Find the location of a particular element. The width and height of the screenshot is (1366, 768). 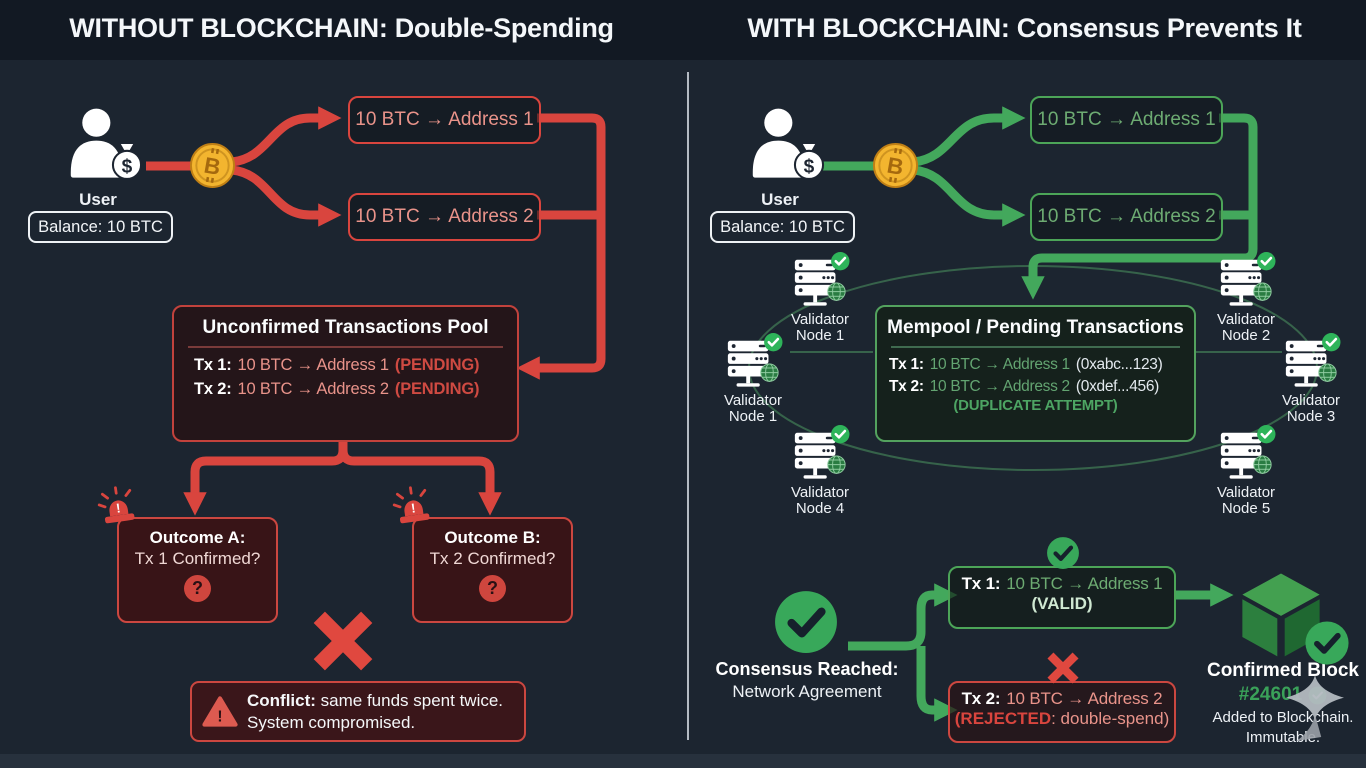

tx2-hash: (0xdef...456) is located at coordinates (1117, 386).